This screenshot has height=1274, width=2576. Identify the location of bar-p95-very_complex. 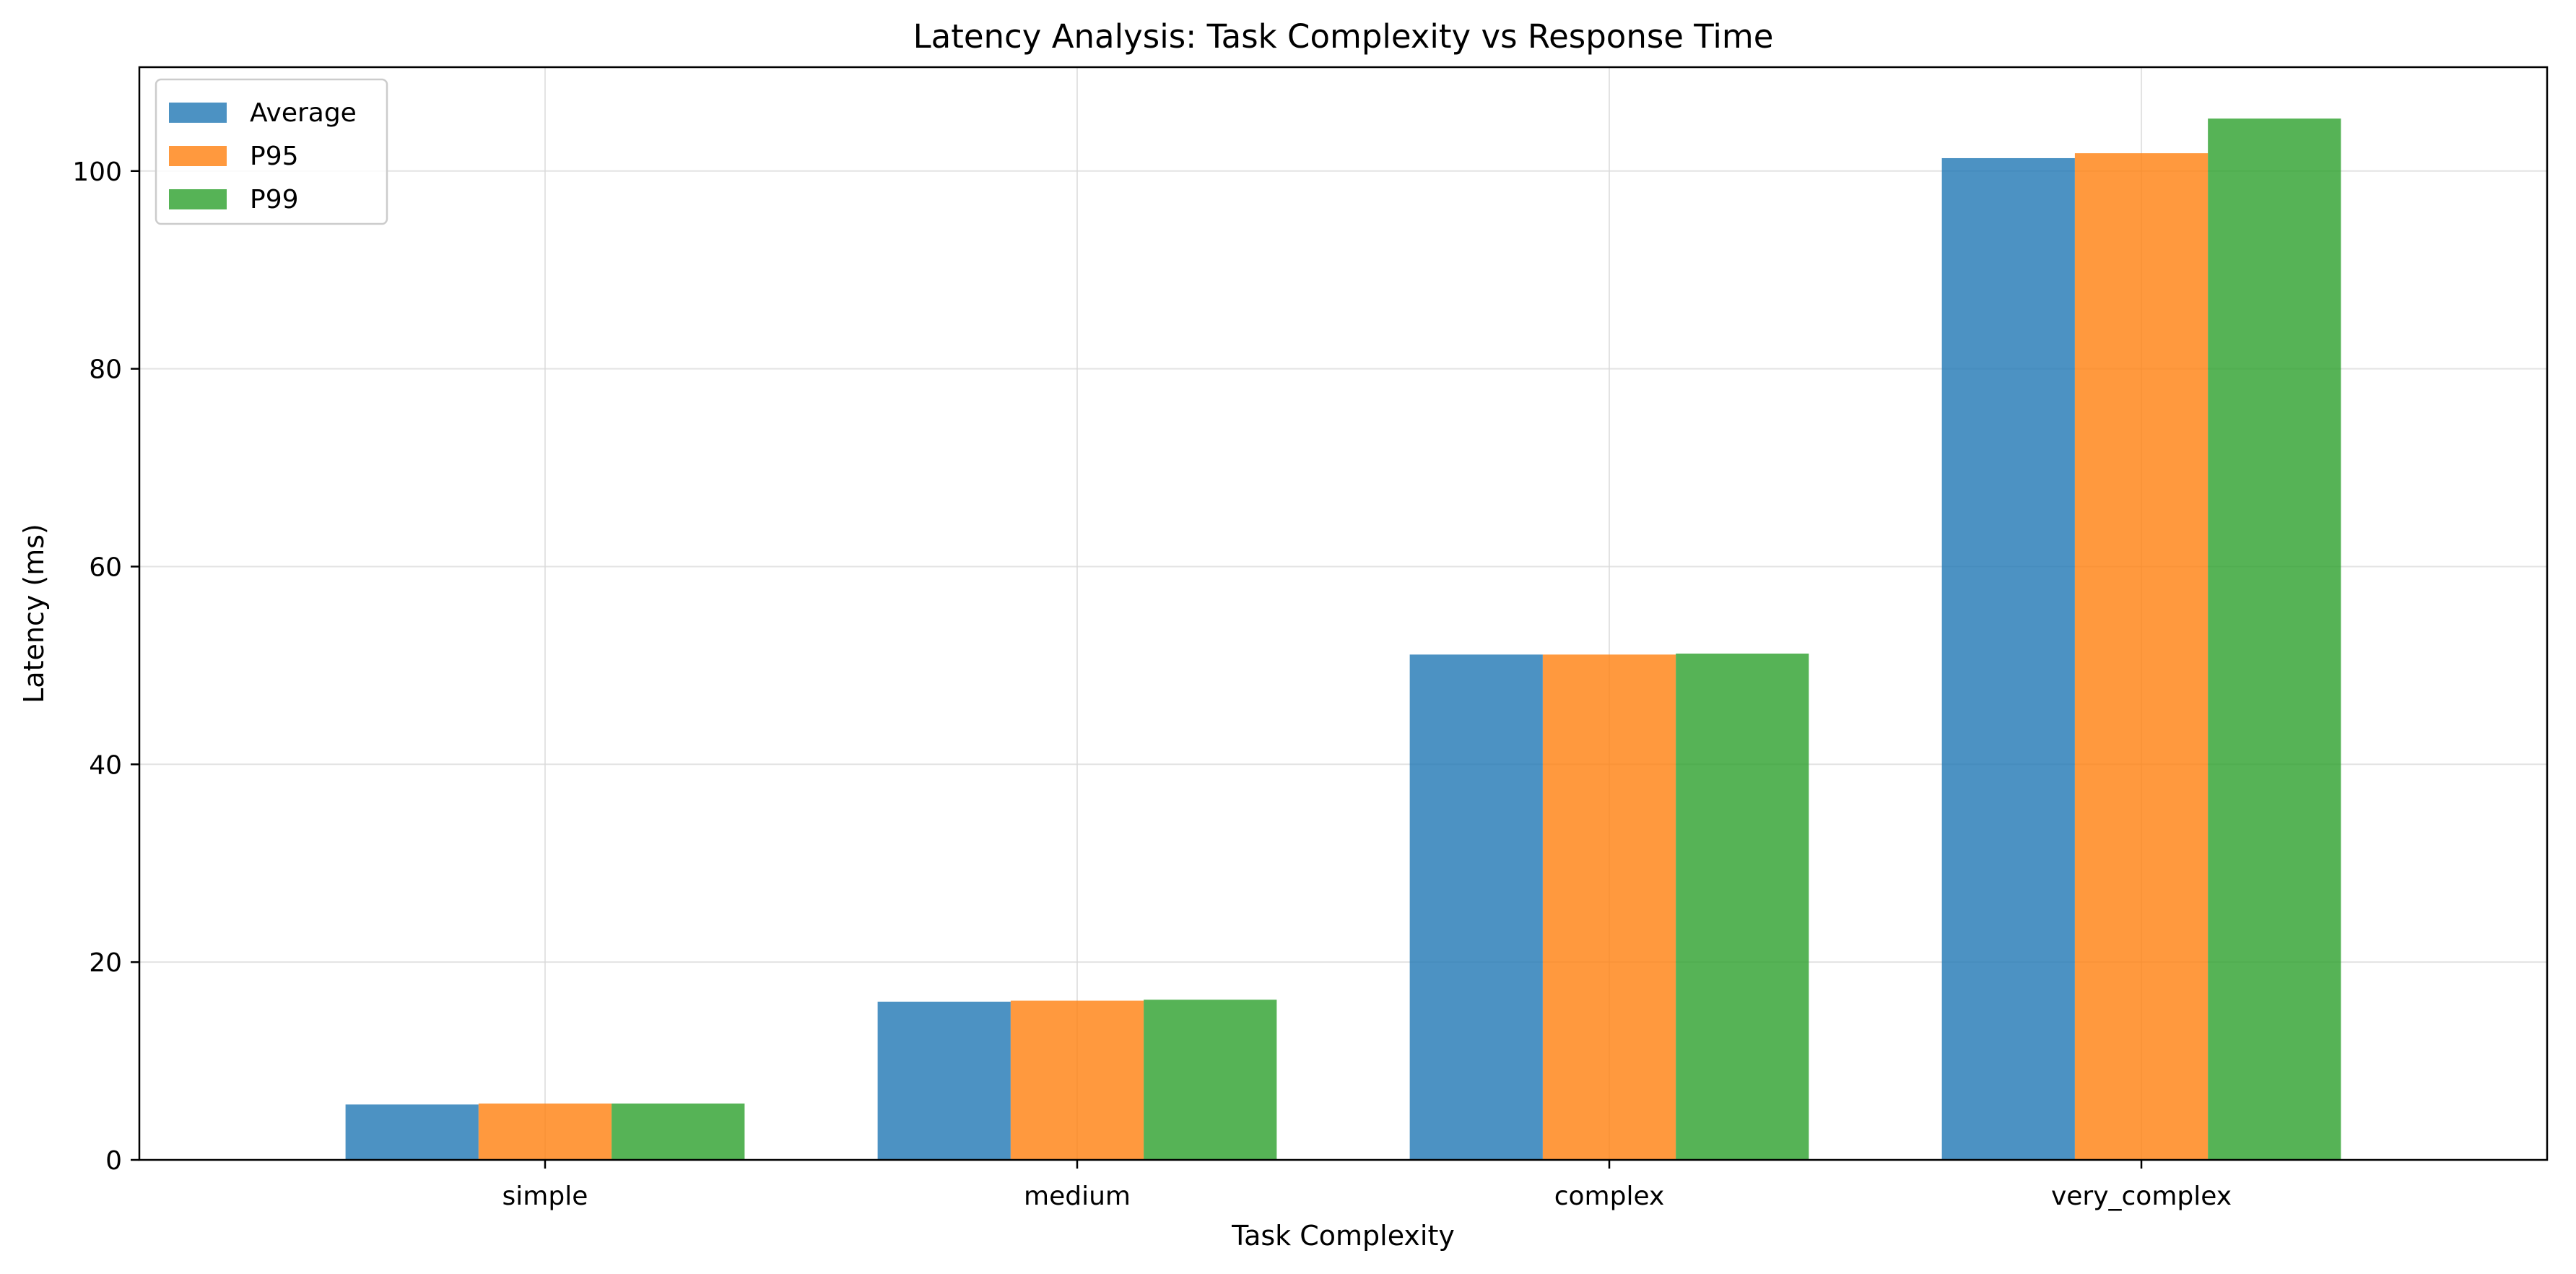
(2141, 657).